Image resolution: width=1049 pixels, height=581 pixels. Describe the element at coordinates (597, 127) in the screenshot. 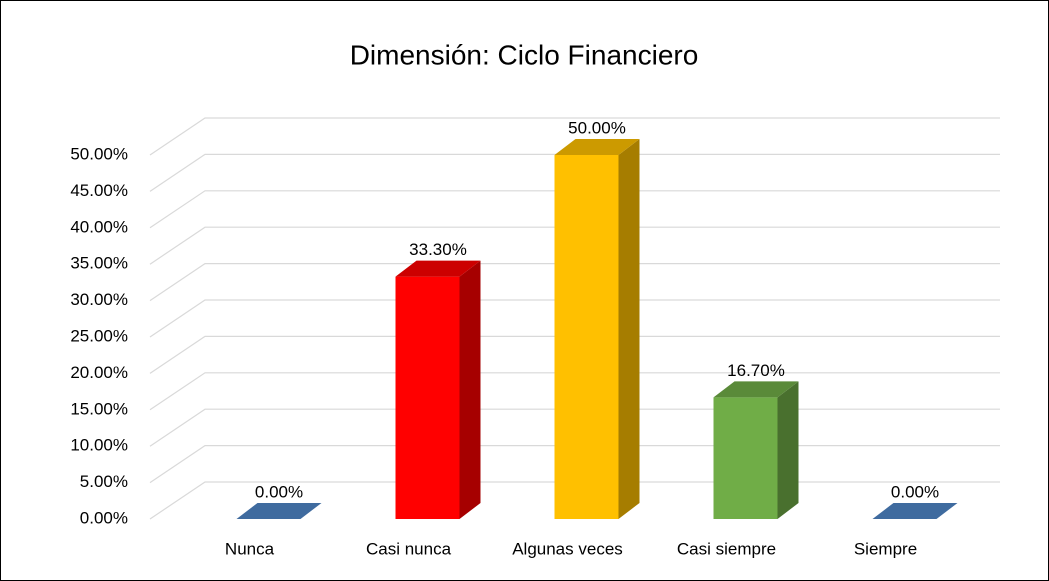

I see `value-label: 50.00%` at that location.